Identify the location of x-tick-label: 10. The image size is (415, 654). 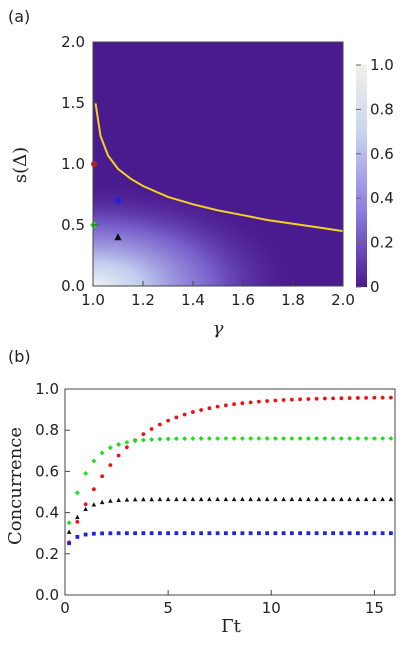
(271, 608).